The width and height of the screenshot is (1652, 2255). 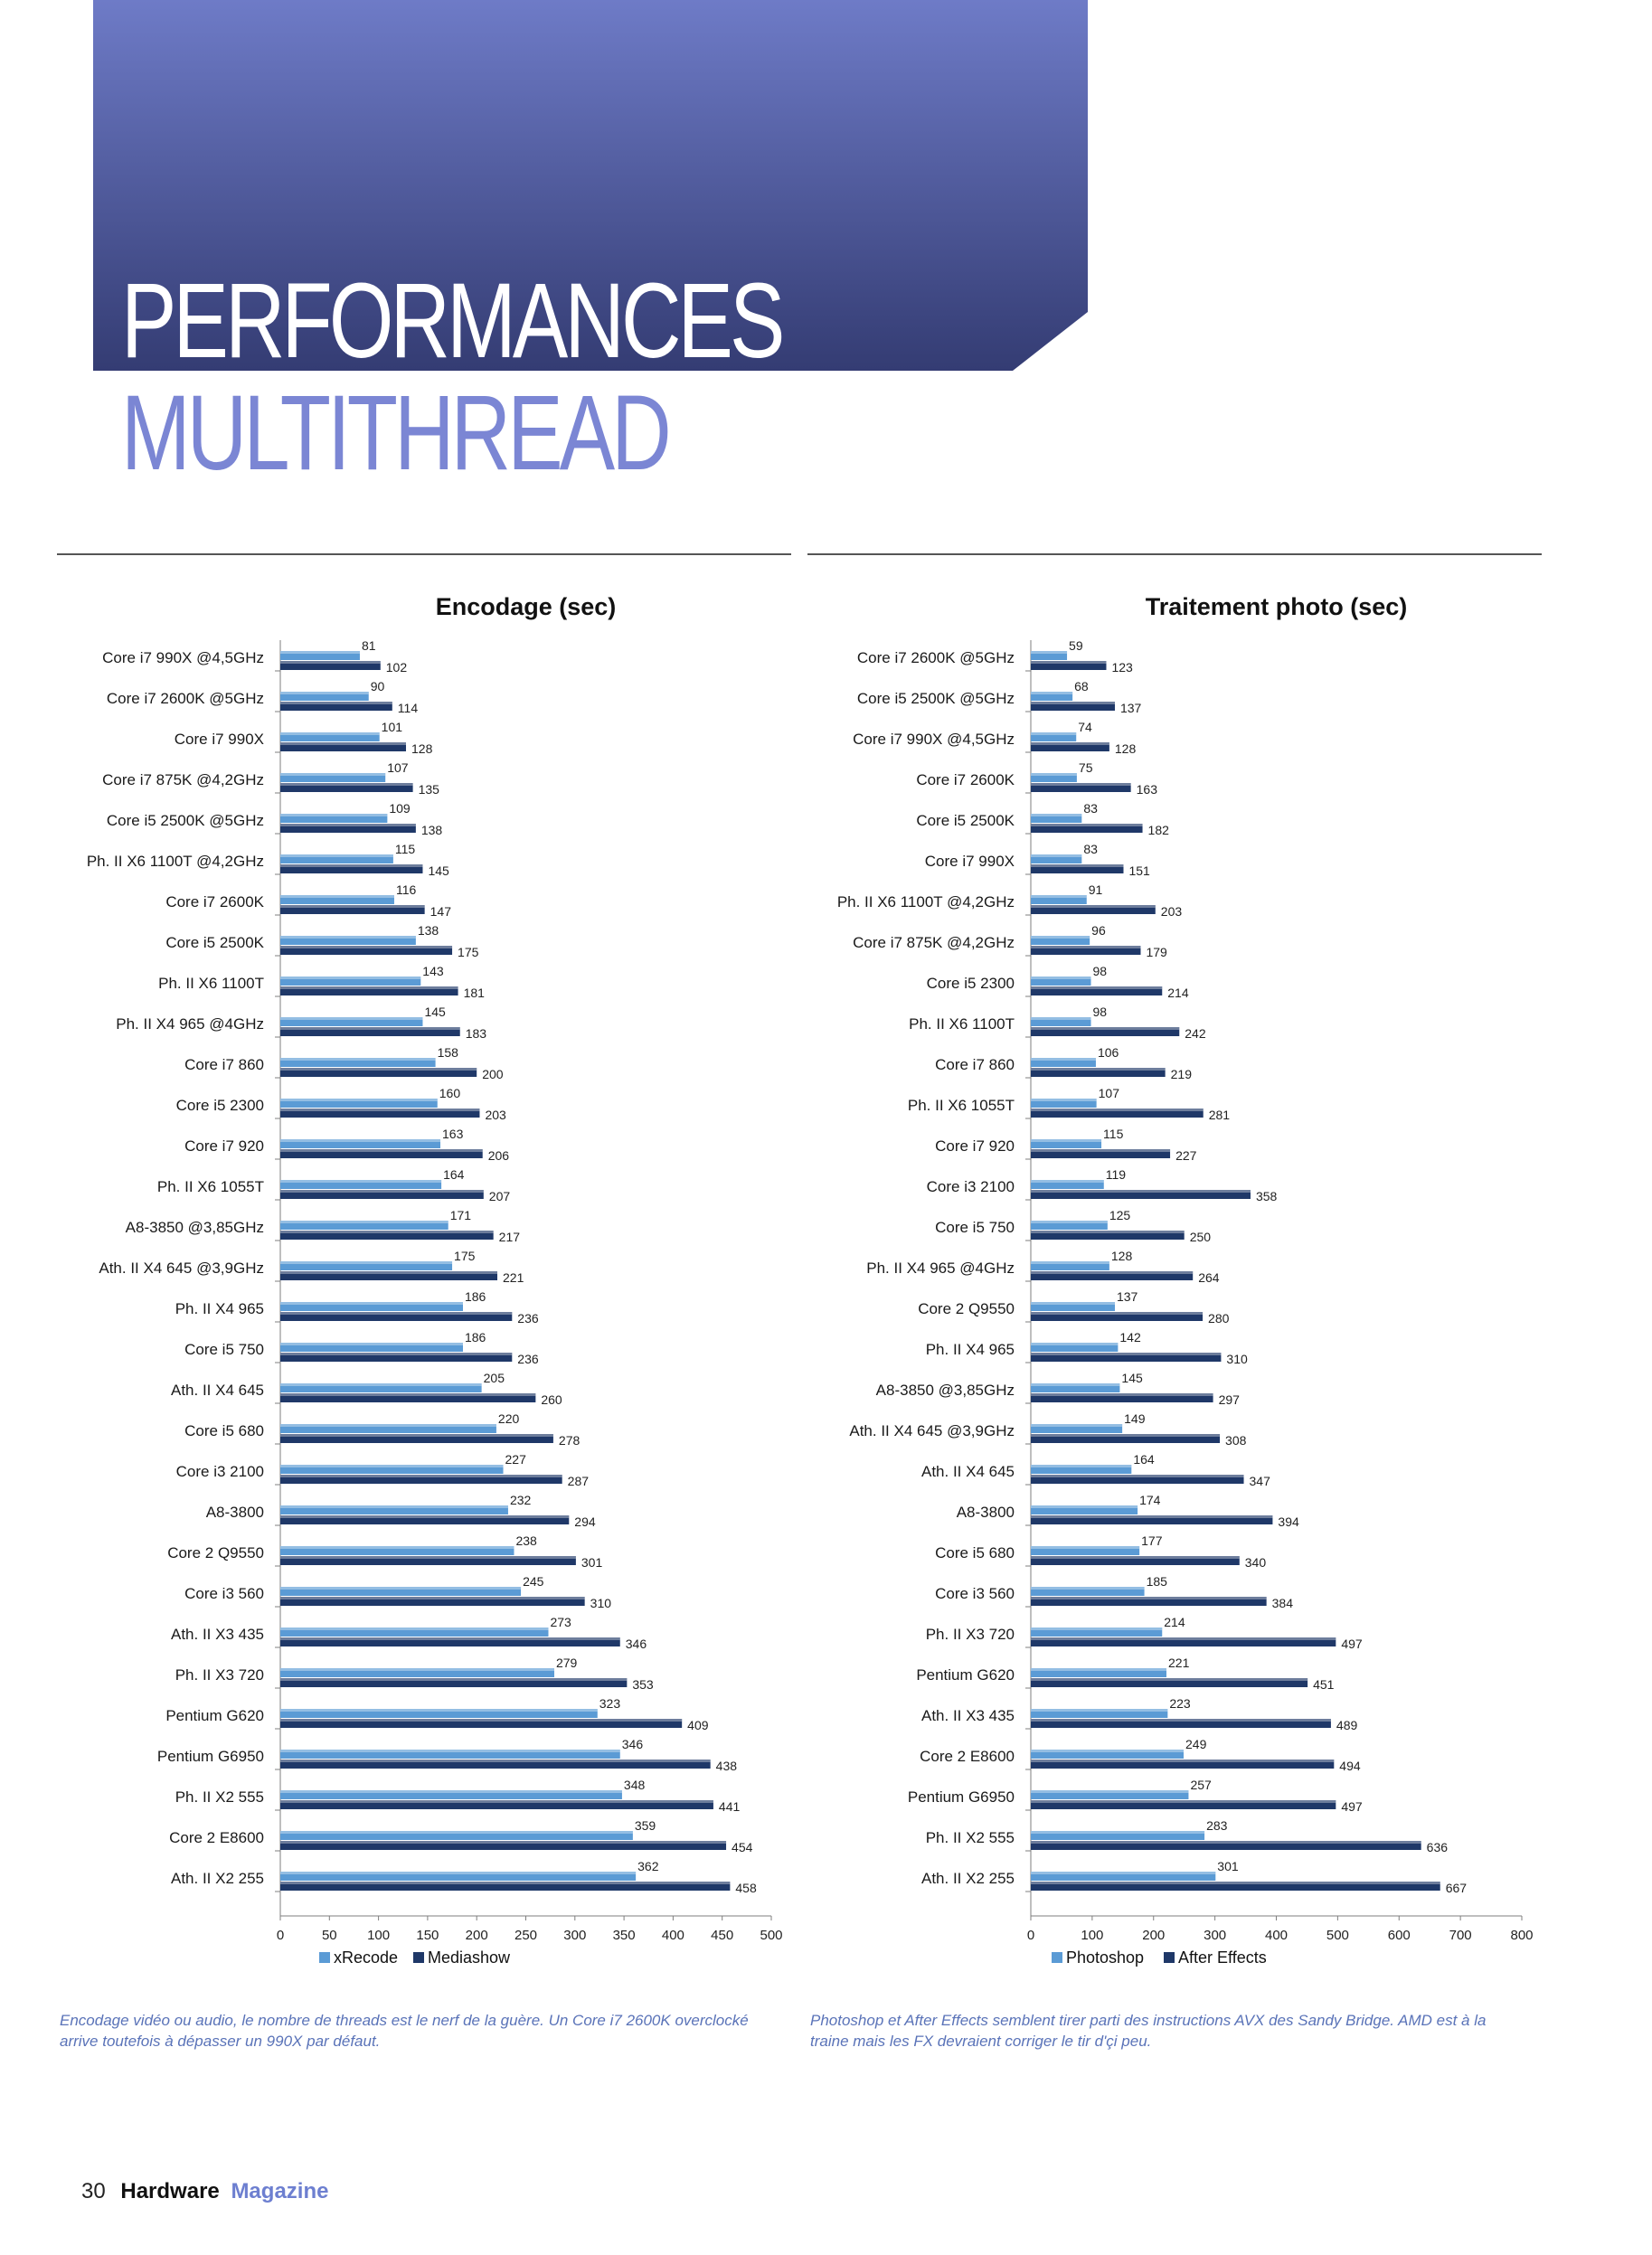 What do you see at coordinates (424, 554) in the screenshot?
I see `section-divider-left` at bounding box center [424, 554].